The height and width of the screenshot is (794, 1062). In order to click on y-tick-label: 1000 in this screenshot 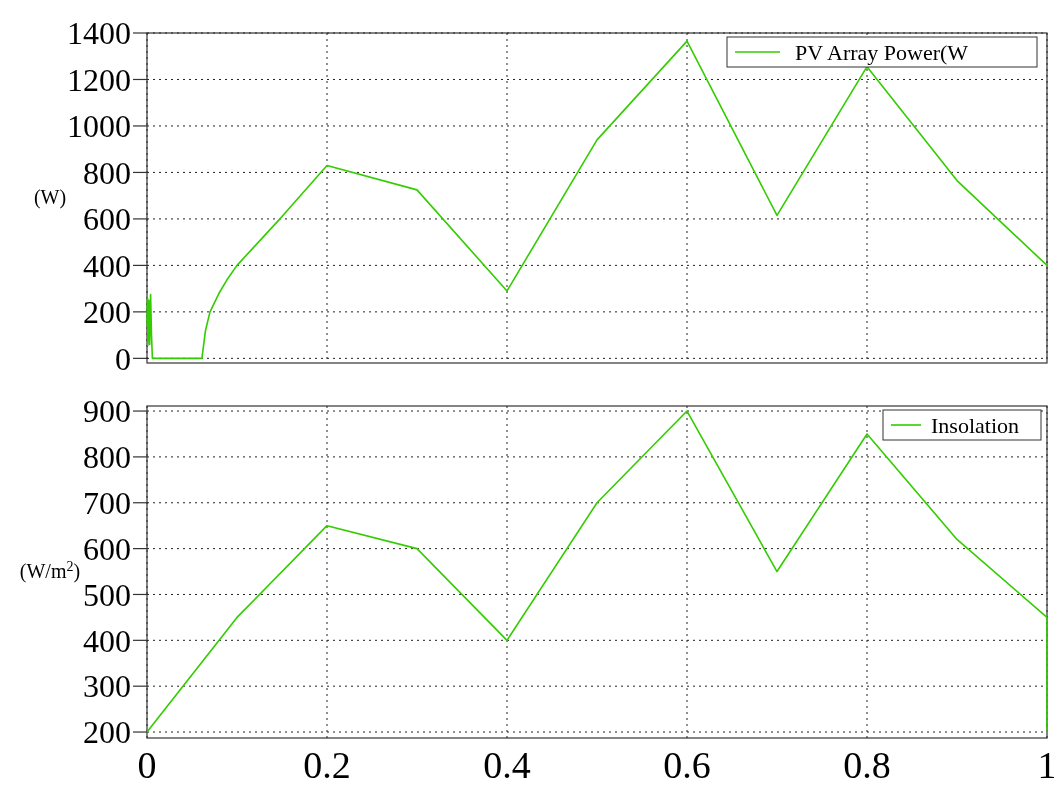, I will do `click(99, 126)`.